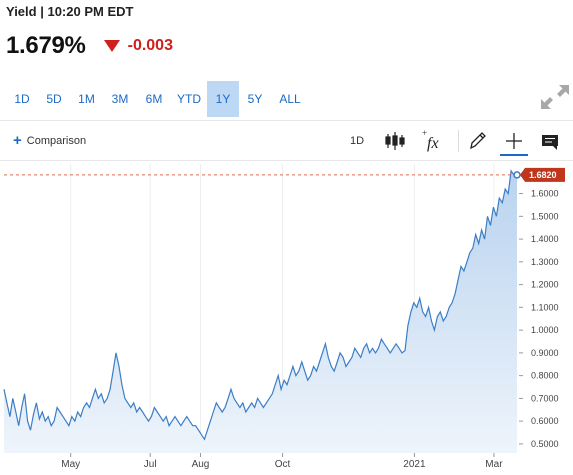 The height and width of the screenshot is (475, 573). What do you see at coordinates (111, 46) in the screenshot?
I see `down-arrow-icon` at bounding box center [111, 46].